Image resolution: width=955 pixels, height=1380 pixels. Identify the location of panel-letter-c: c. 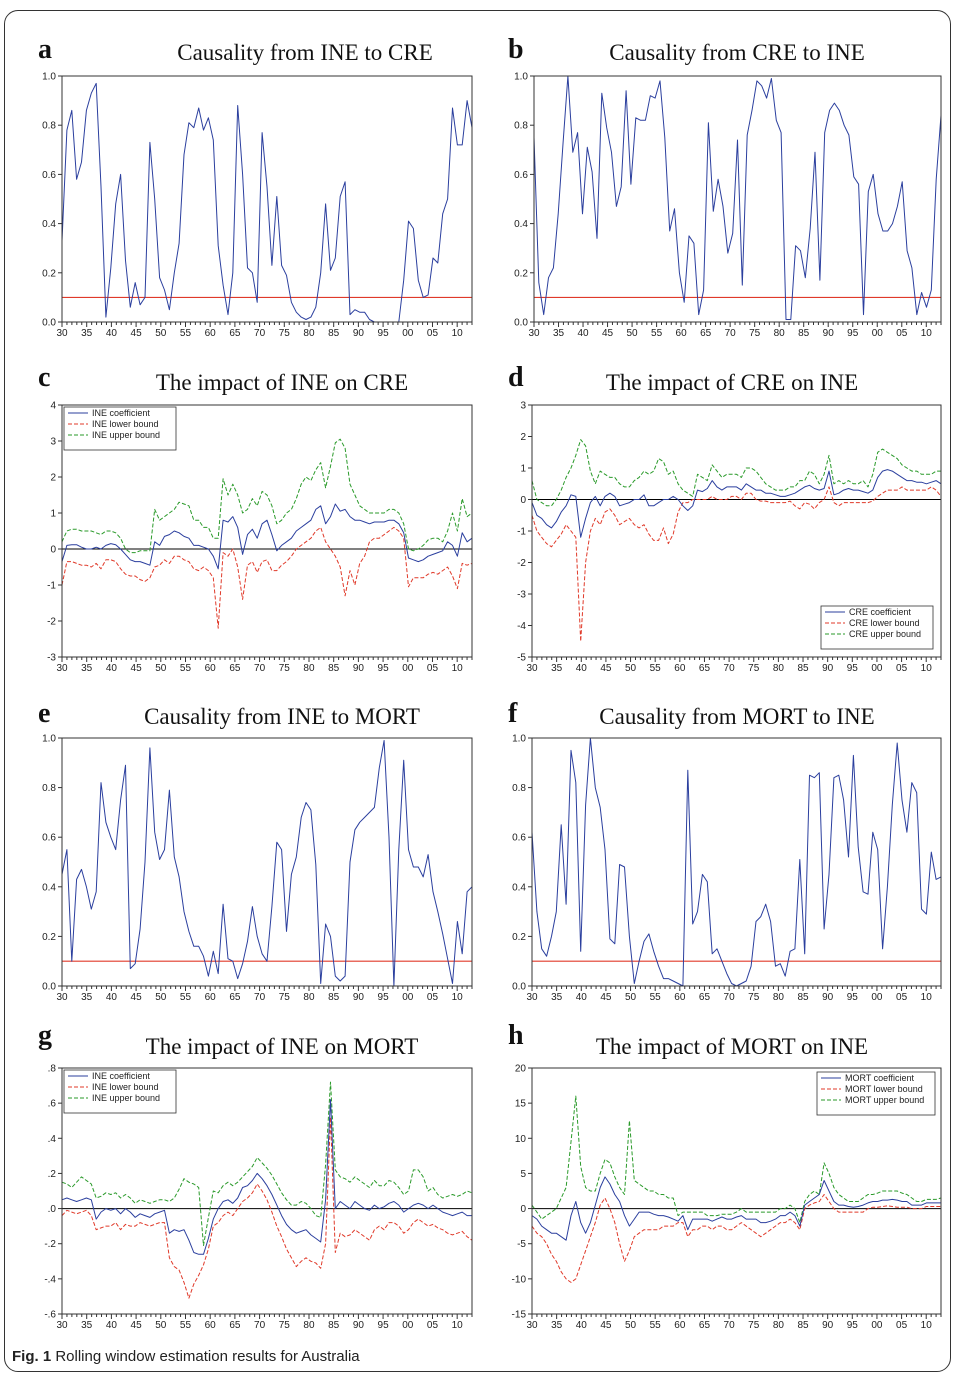
(44, 377).